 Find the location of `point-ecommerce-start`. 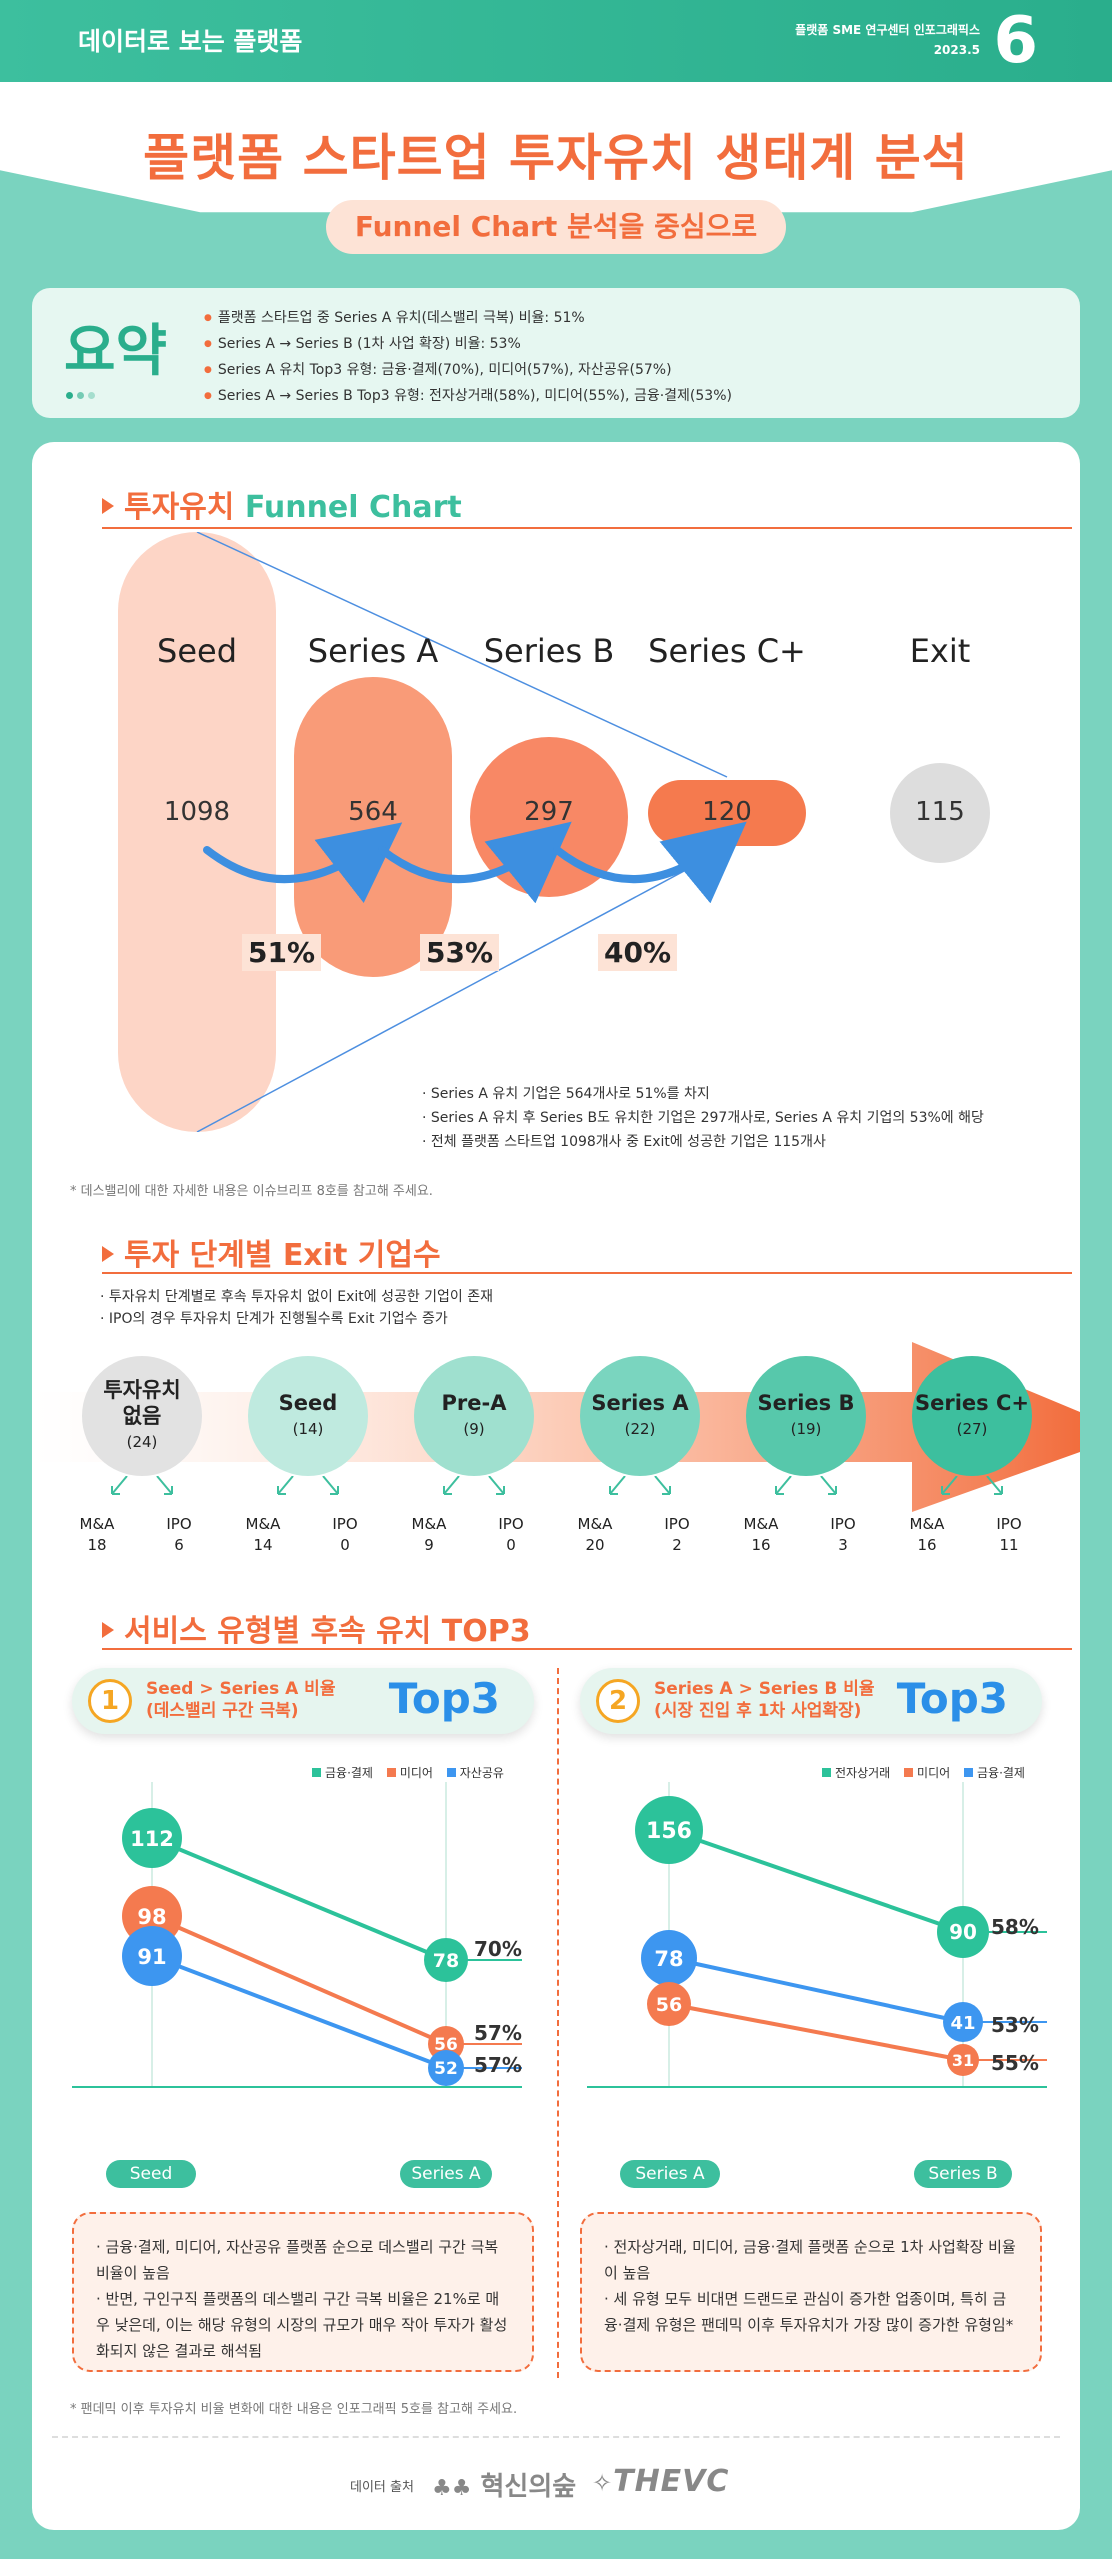

point-ecommerce-start is located at coordinates (669, 1830).